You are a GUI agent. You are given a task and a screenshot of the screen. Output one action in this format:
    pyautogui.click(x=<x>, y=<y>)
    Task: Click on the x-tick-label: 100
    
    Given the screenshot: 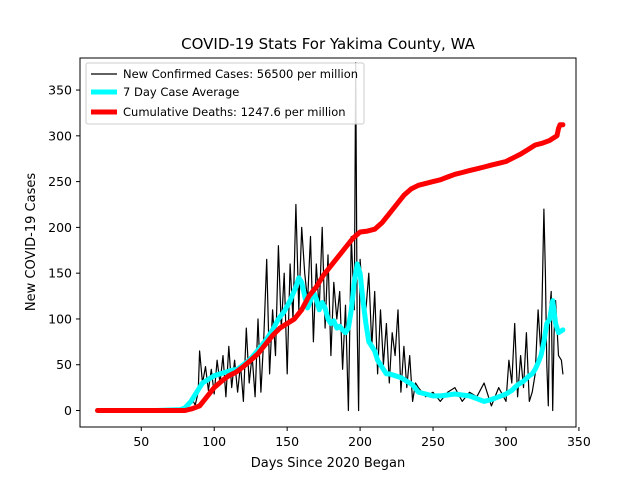 What is the action you would take?
    pyautogui.click(x=214, y=441)
    